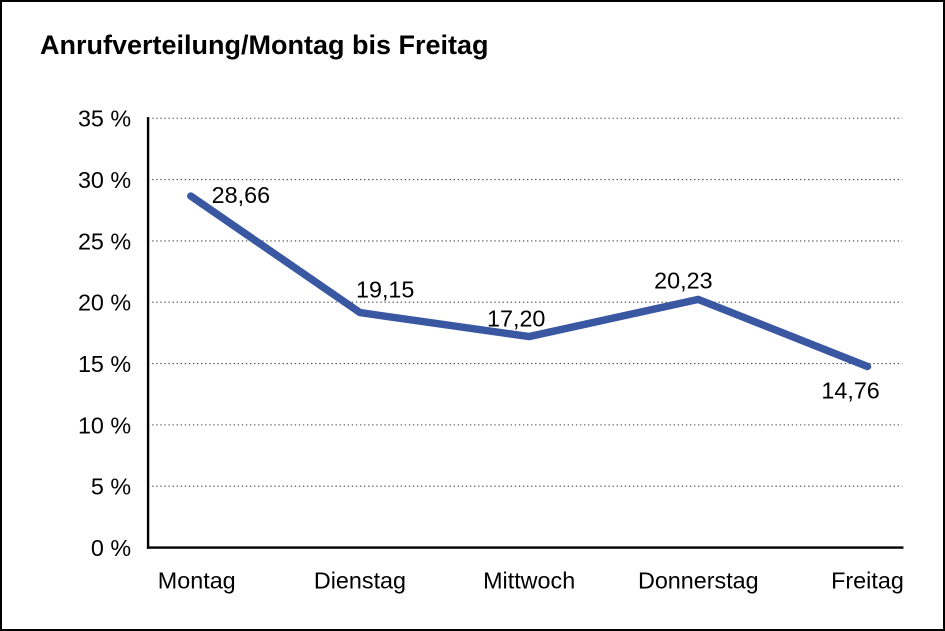  Describe the element at coordinates (104, 119) in the screenshot. I see `y-tick-label: 35 %` at that location.